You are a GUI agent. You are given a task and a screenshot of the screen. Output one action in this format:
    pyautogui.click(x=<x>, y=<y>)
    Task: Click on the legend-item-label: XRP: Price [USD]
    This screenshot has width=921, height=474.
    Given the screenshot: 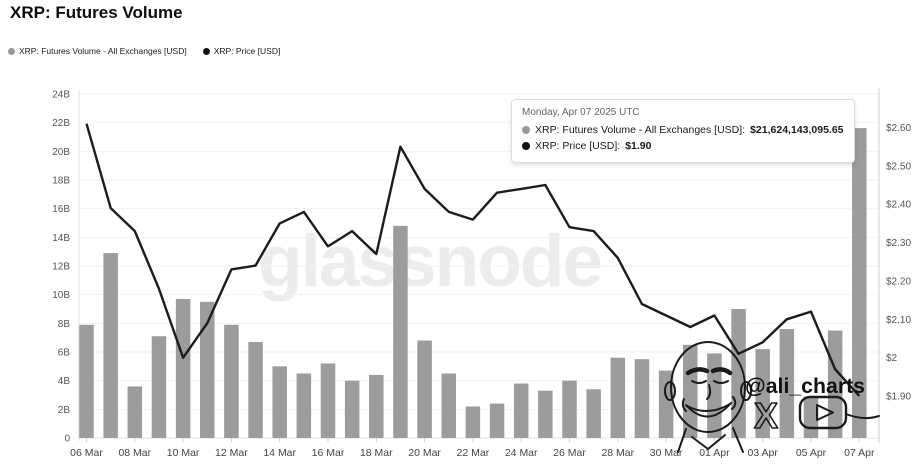 What is the action you would take?
    pyautogui.click(x=247, y=51)
    